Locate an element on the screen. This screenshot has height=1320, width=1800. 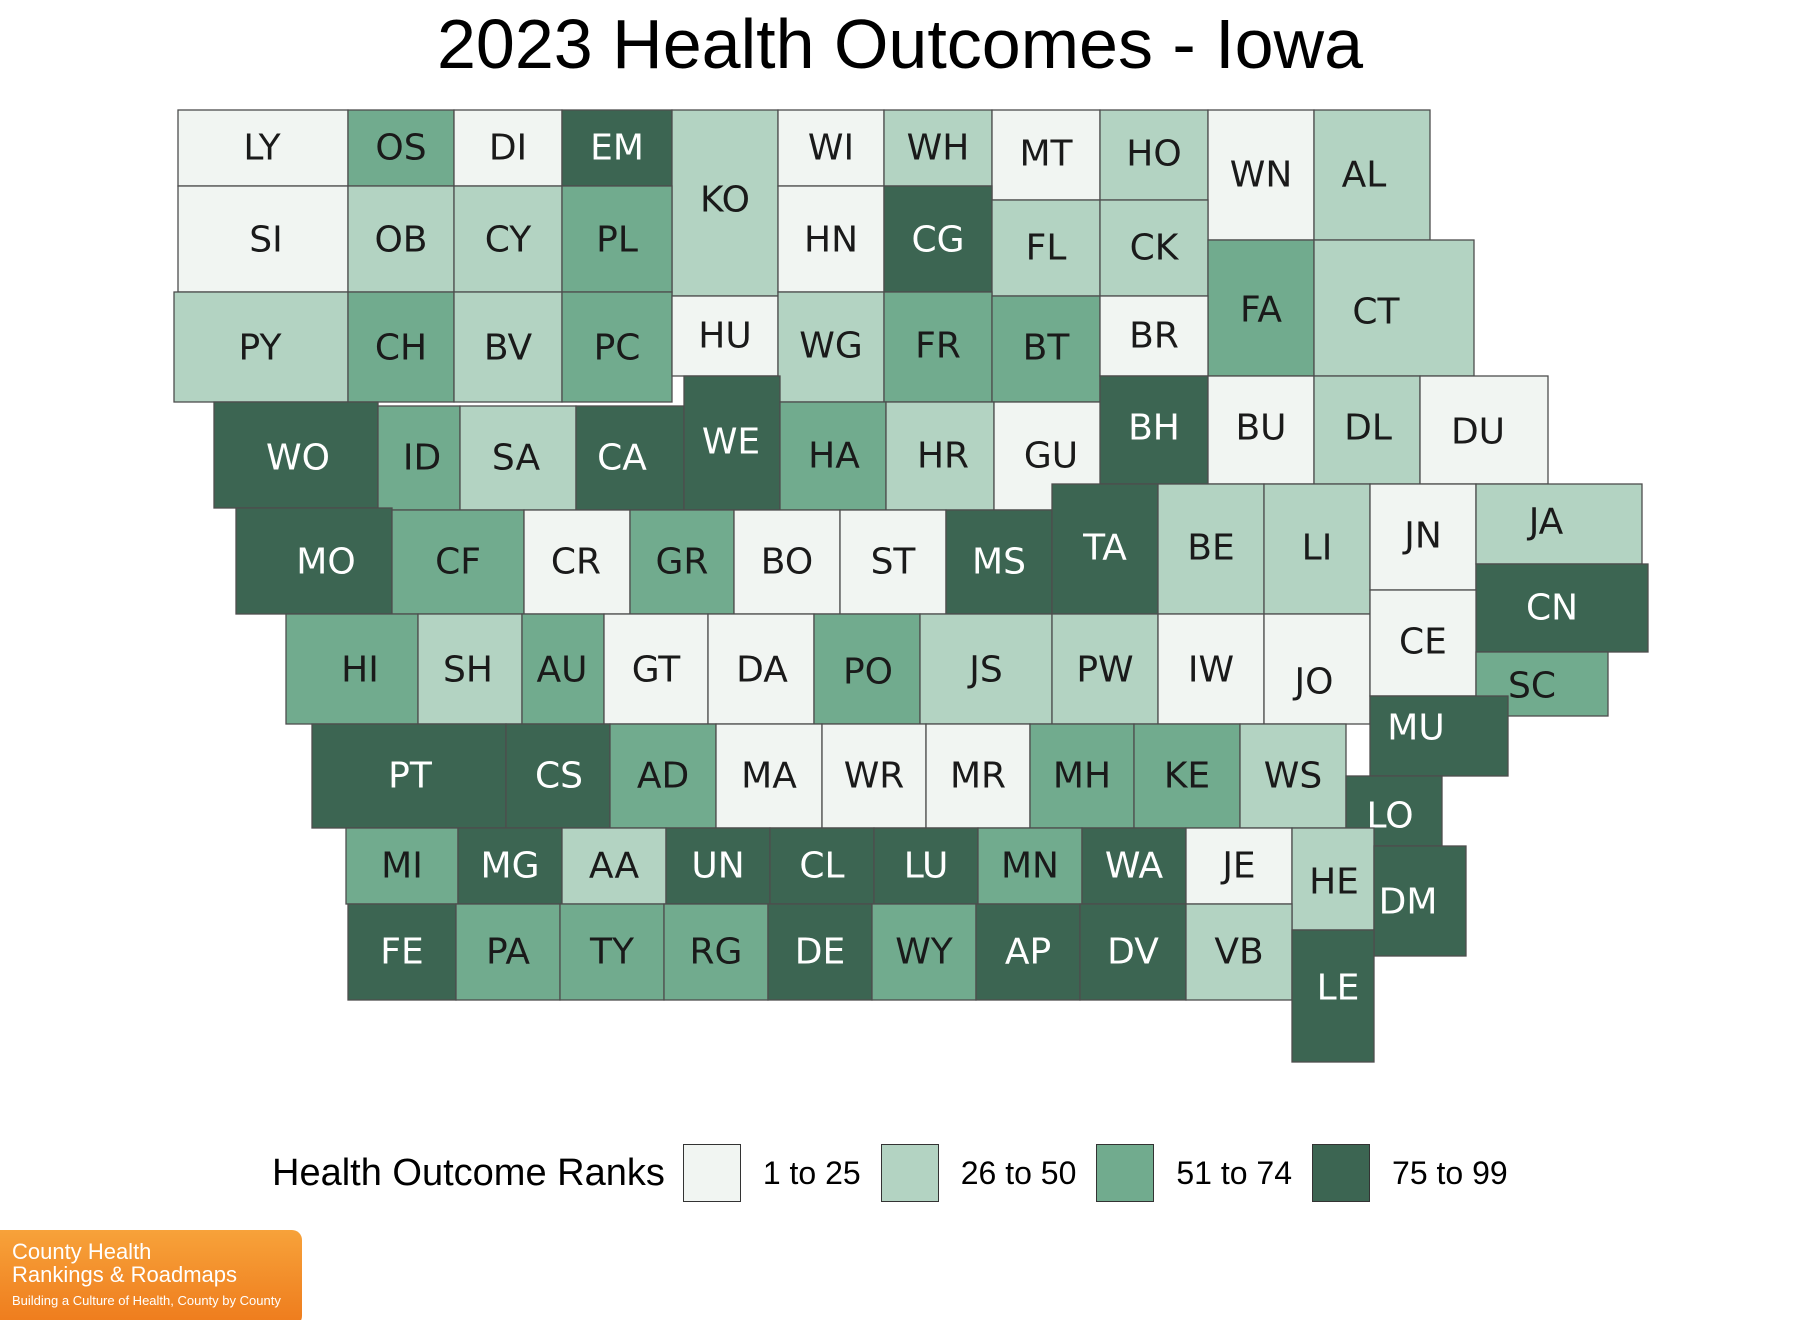
county-label-hn: HN is located at coordinates (831, 240).